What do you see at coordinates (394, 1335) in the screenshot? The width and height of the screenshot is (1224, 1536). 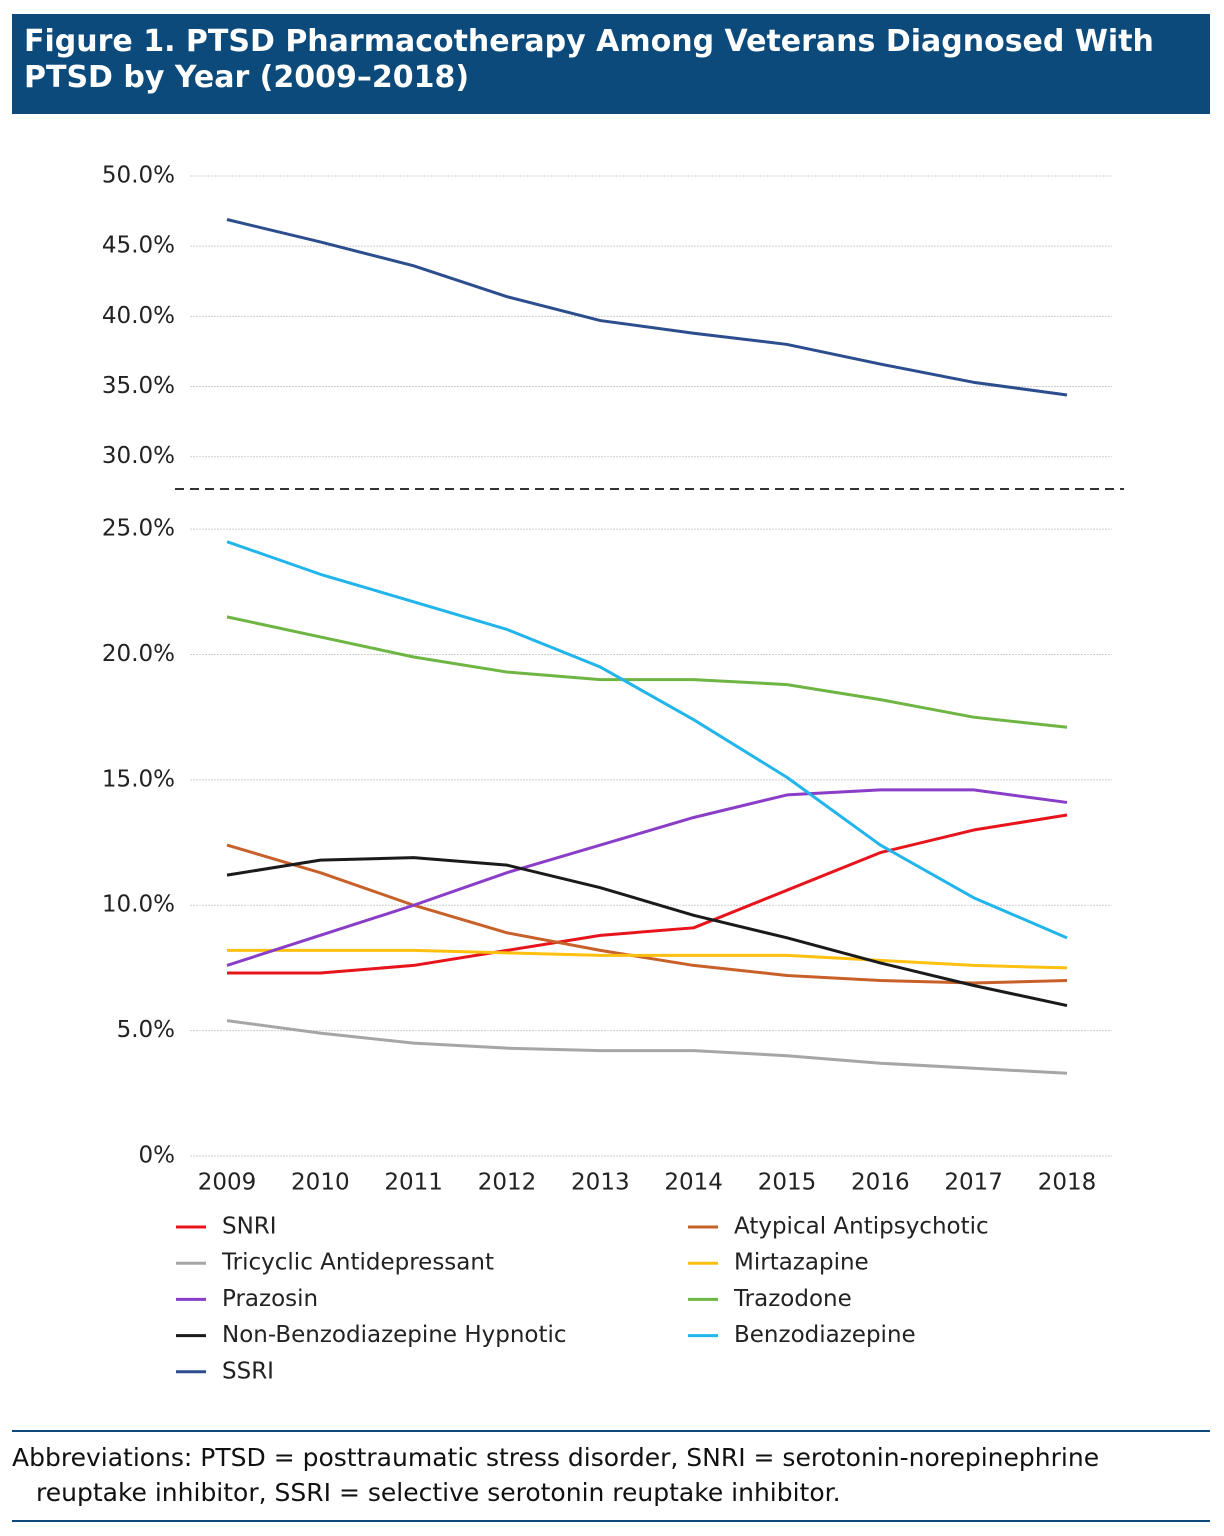 I see `legend-label: Non-Benzodiazepine Hypnotic` at bounding box center [394, 1335].